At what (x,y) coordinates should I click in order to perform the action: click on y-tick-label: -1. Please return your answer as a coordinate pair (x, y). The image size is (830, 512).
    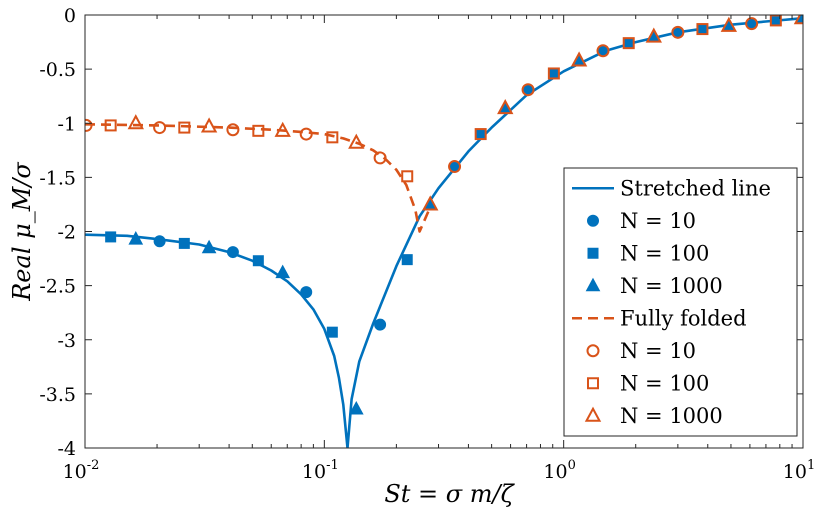
    Looking at the image, I should click on (66, 124).